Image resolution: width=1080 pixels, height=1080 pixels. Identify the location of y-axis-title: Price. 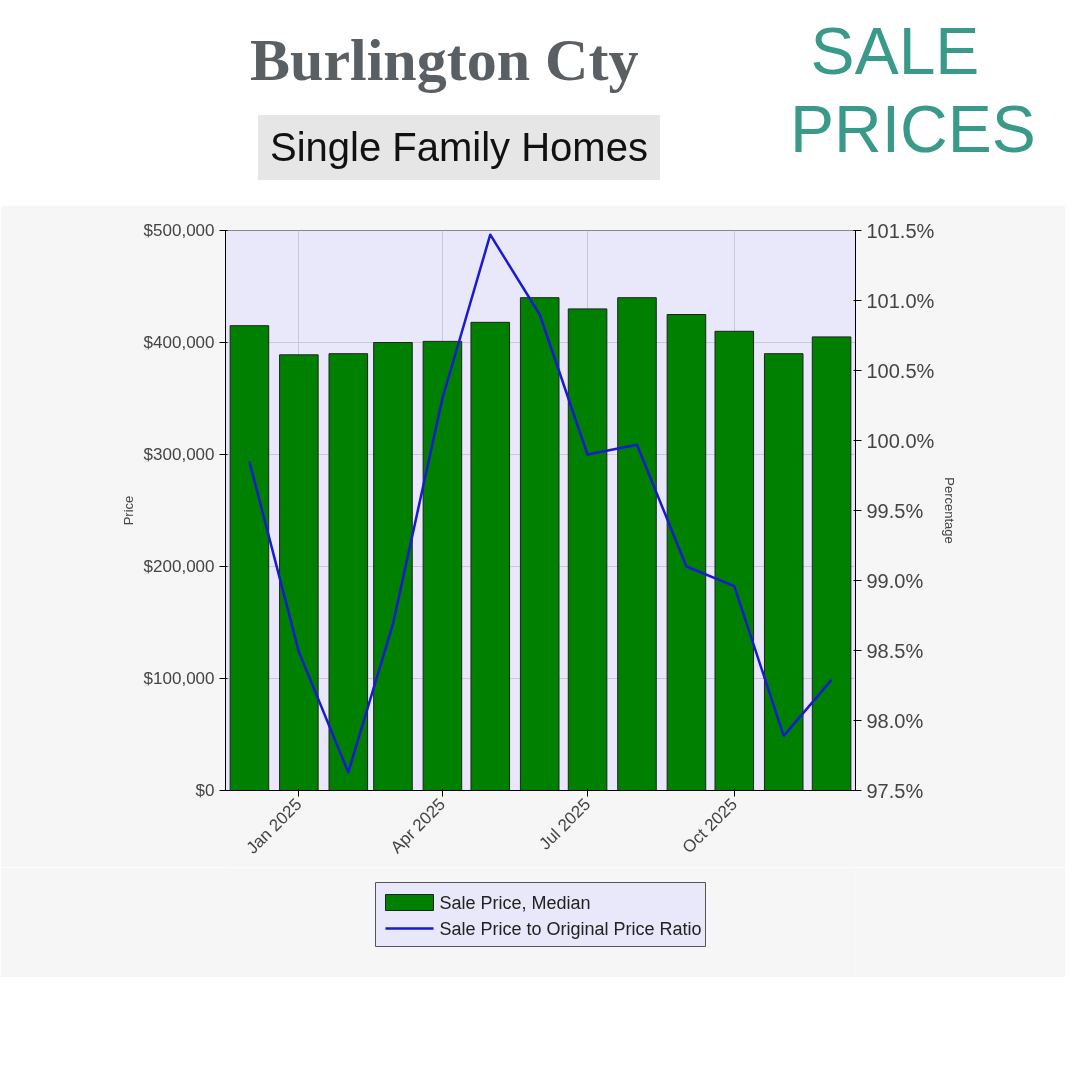
(128, 510).